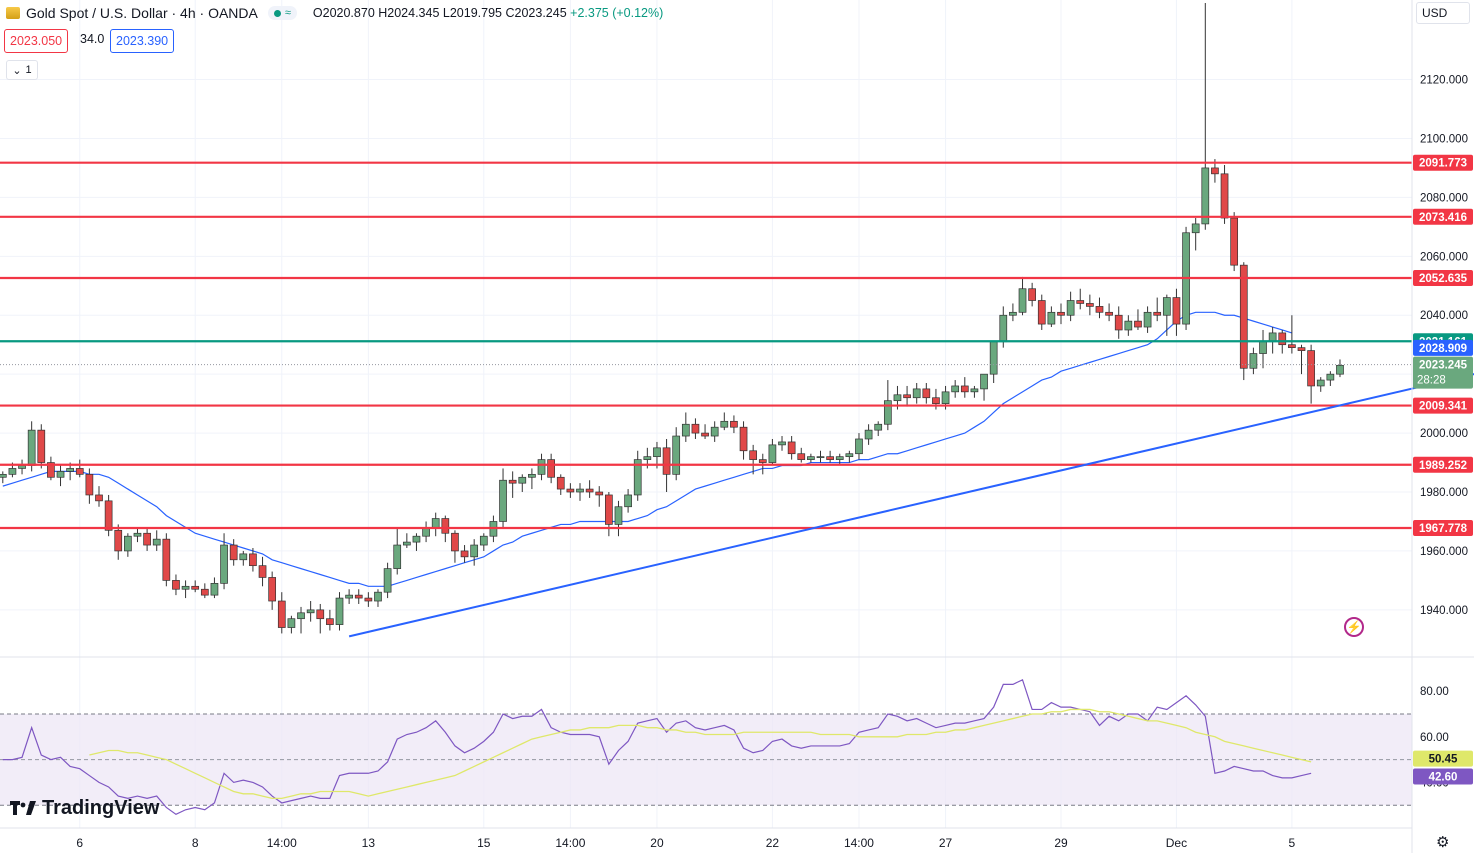  What do you see at coordinates (1443, 13) in the screenshot?
I see `currency-selector: USD` at bounding box center [1443, 13].